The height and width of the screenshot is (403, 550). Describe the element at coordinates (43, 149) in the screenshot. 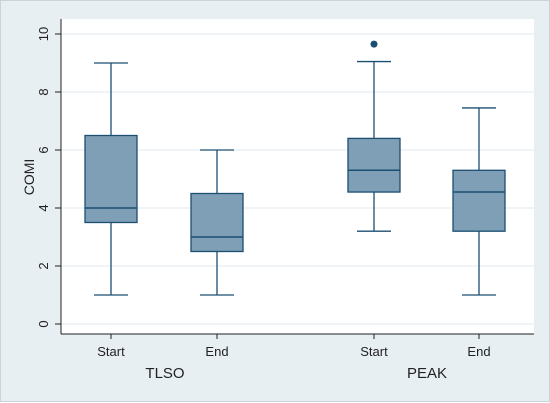

I see `y-tick-label: 6` at that location.